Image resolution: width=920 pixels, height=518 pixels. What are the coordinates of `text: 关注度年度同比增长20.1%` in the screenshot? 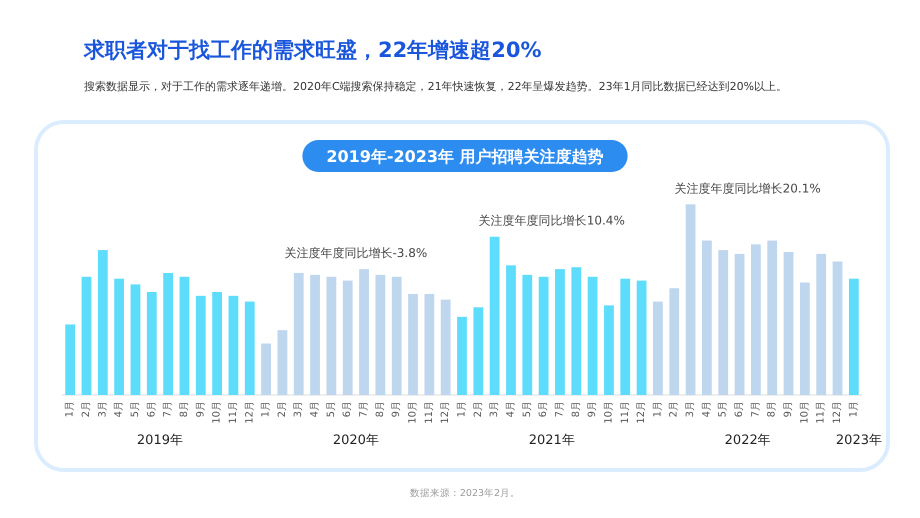 It's located at (747, 188).